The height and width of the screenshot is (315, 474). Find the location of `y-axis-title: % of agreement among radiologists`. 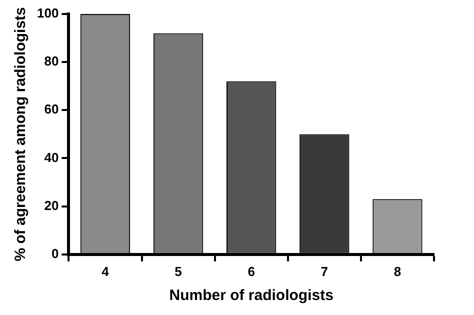

y-axis-title: % of agreement among radiologists is located at coordinates (21, 134).